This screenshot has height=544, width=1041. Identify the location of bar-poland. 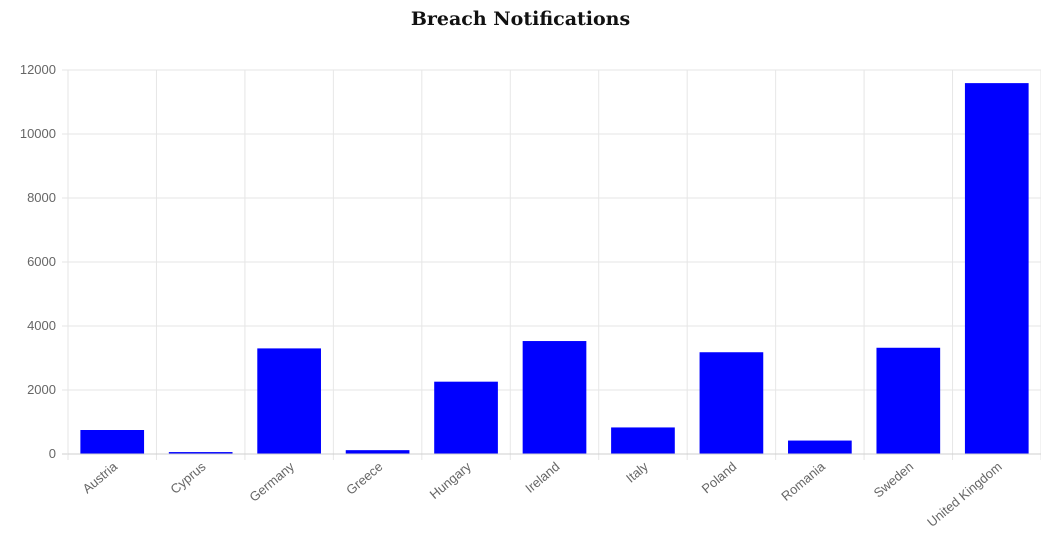
(731, 403).